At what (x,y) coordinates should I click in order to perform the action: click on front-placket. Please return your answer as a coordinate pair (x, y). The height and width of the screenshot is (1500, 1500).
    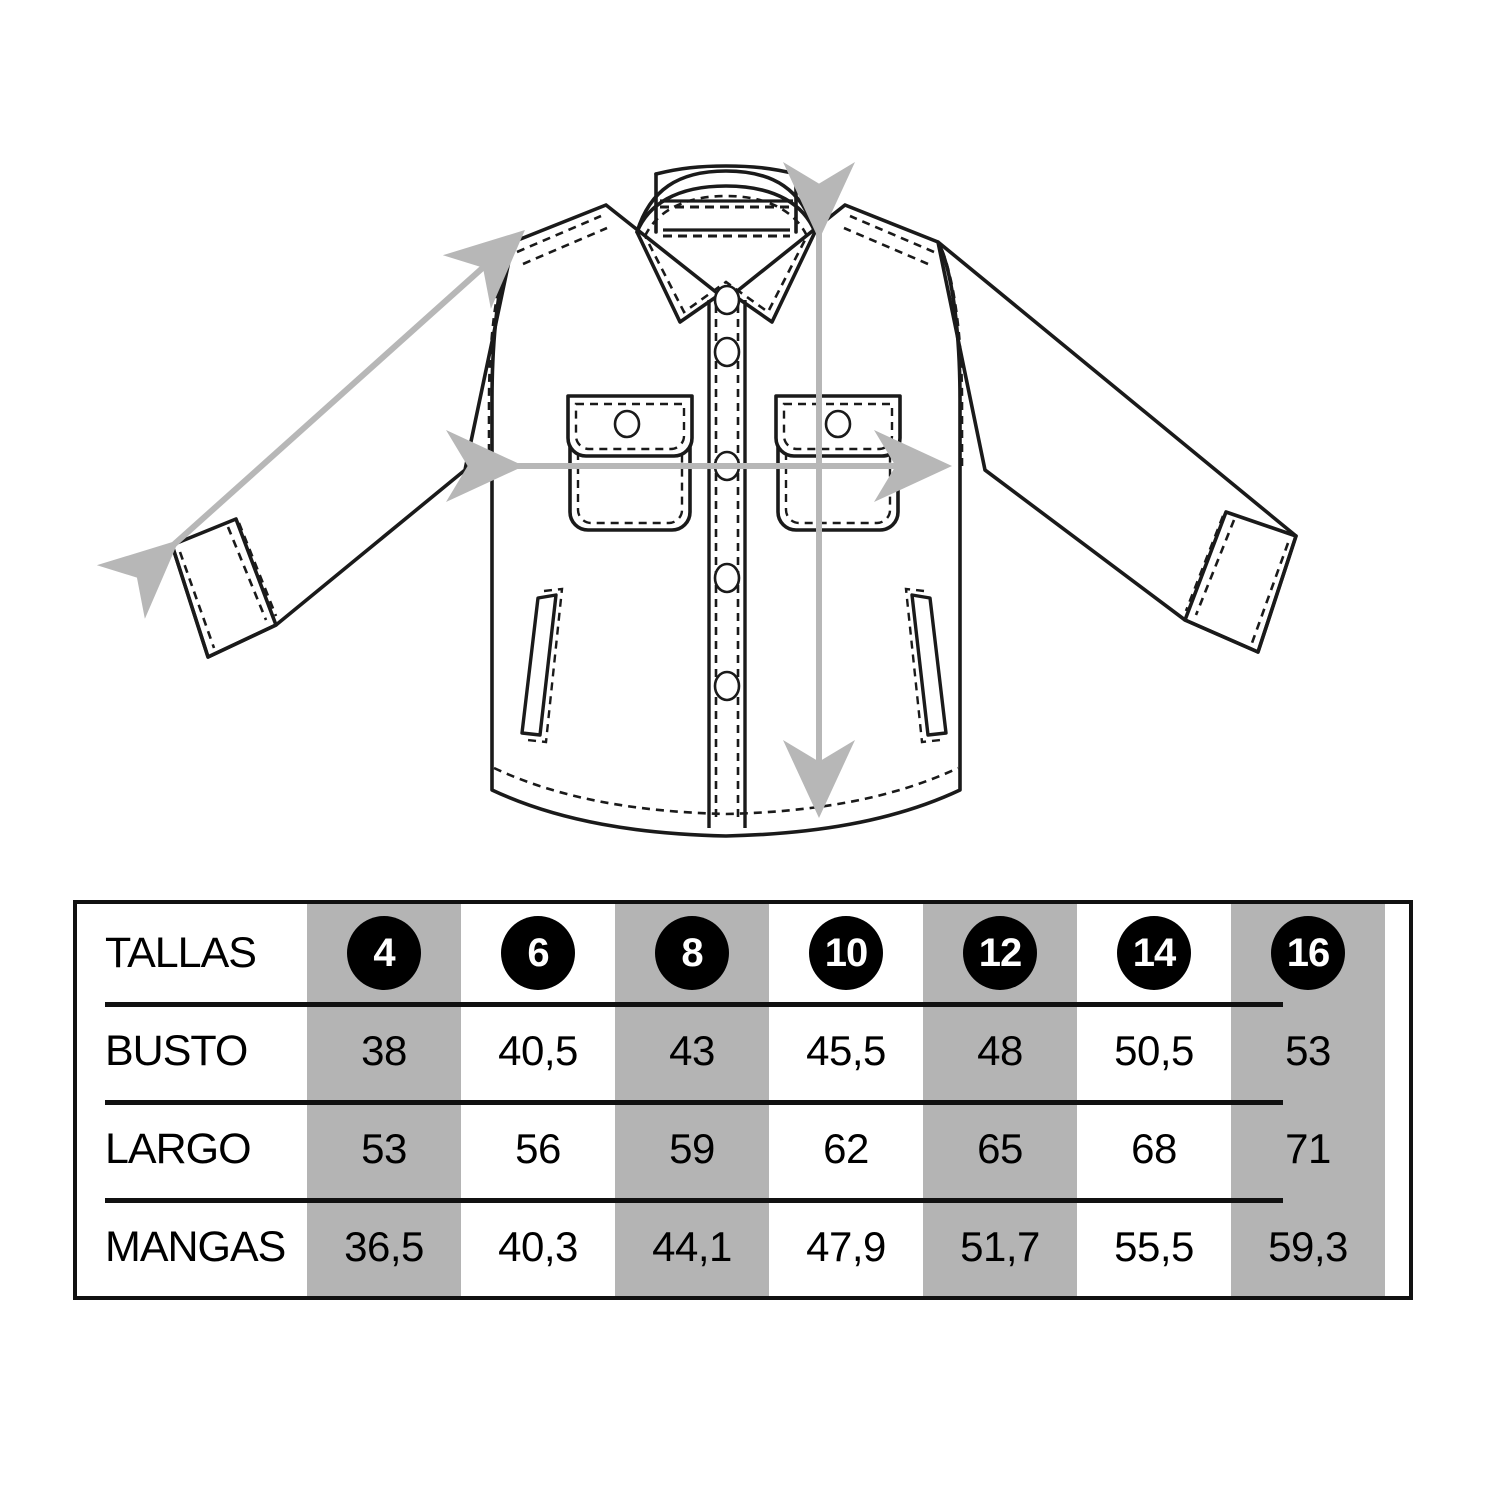
    Looking at the image, I should click on (727, 564).